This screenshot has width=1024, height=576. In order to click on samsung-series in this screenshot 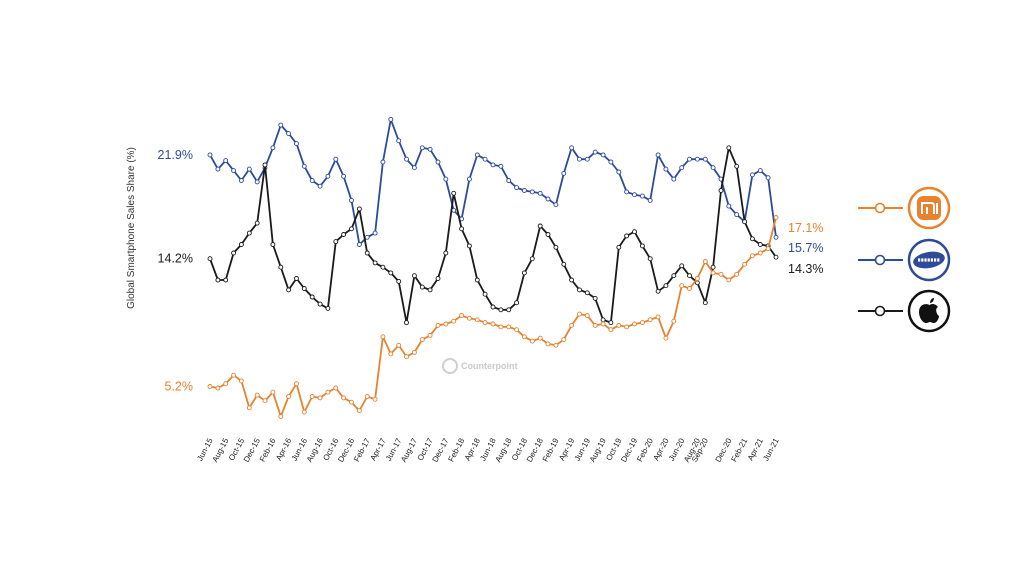, I will do `click(493, 181)`.